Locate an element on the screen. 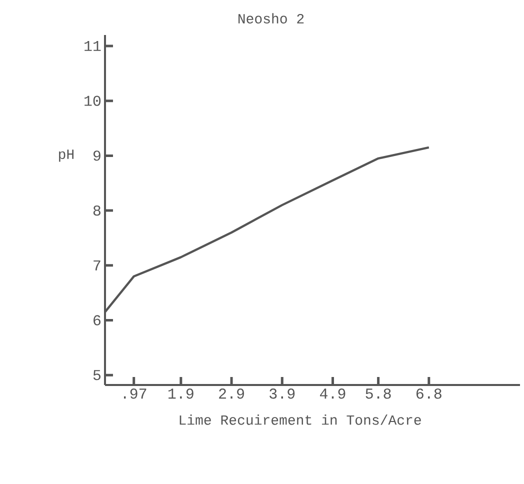 The image size is (524, 484). y-tick-label: 5 is located at coordinates (97, 375).